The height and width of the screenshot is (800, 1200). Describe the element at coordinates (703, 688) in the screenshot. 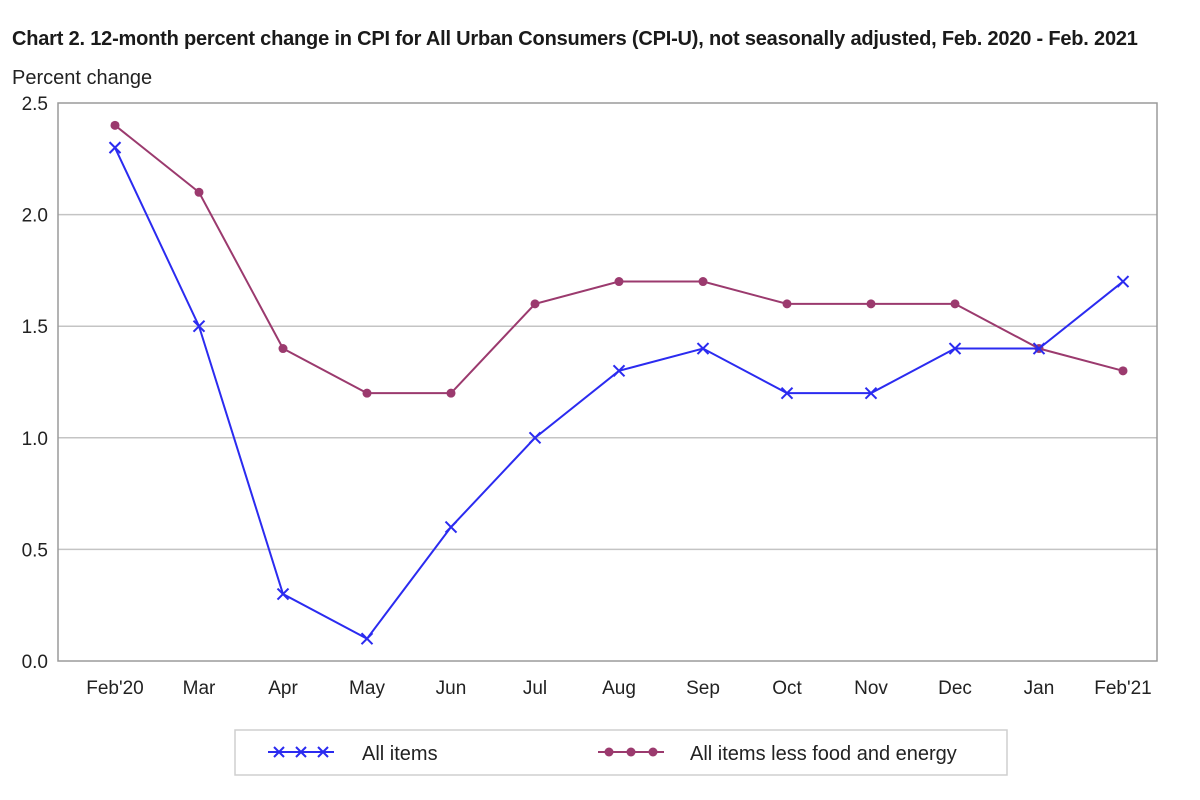

I see `x-tick-label: Sep` at that location.